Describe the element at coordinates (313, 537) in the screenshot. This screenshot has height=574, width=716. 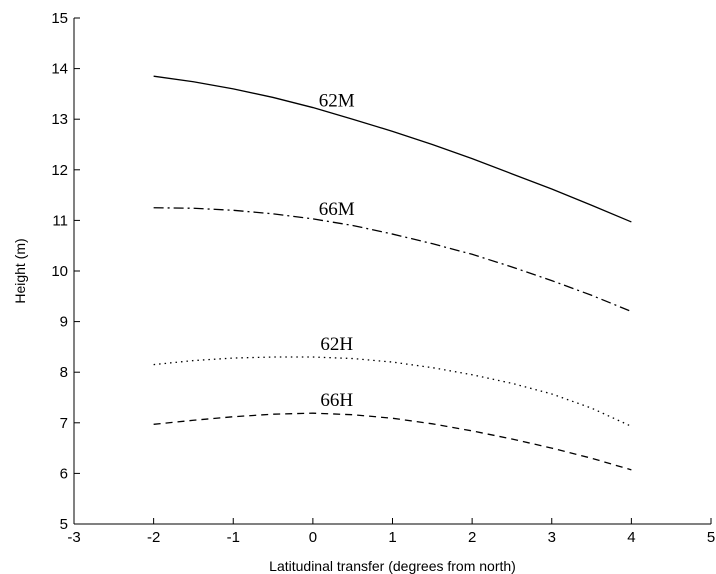
I see `x-tick-label: 0` at that location.